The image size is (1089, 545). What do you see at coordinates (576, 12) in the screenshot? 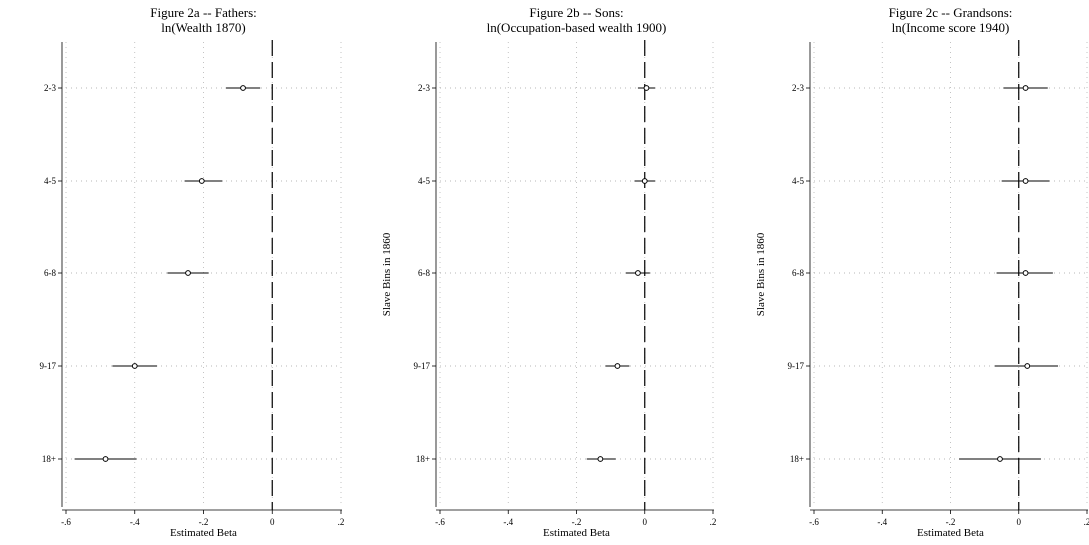
I see `chart-title: Figure 2b -- Sons:` at bounding box center [576, 12].